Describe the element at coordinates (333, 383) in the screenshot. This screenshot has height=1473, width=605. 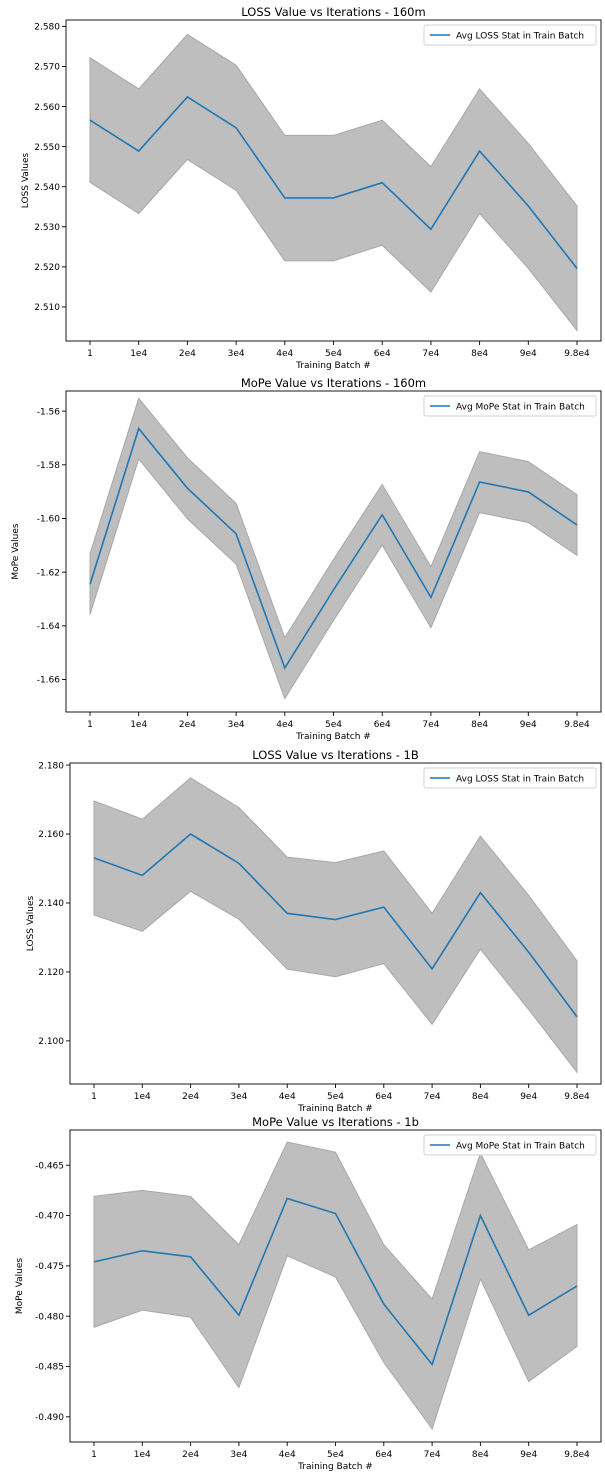
I see `chart-title: MoPe Value vs Iterations - 160m` at that location.